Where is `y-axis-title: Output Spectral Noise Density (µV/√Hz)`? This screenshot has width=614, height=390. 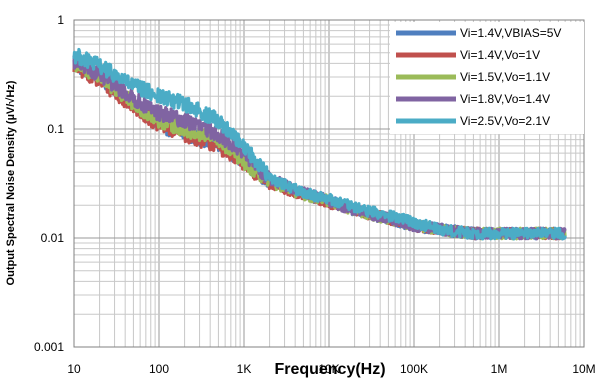
y-axis-title: Output Spectral Noise Density (µV/√Hz) is located at coordinates (11, 182).